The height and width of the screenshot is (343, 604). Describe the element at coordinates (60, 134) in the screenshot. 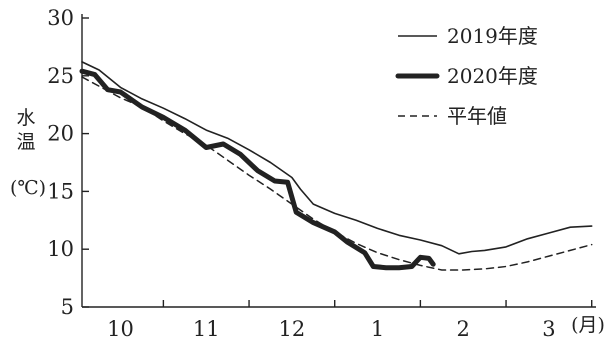

I see `y-tick-label: 20` at that location.